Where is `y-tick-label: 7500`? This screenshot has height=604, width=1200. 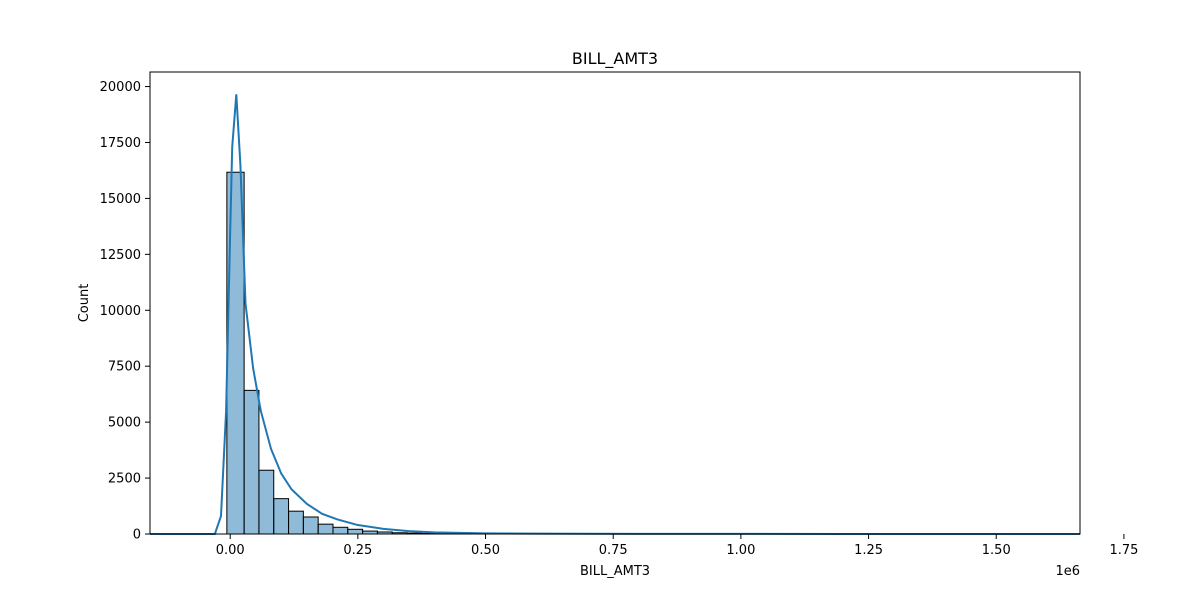 y-tick-label: 7500 is located at coordinates (124, 367).